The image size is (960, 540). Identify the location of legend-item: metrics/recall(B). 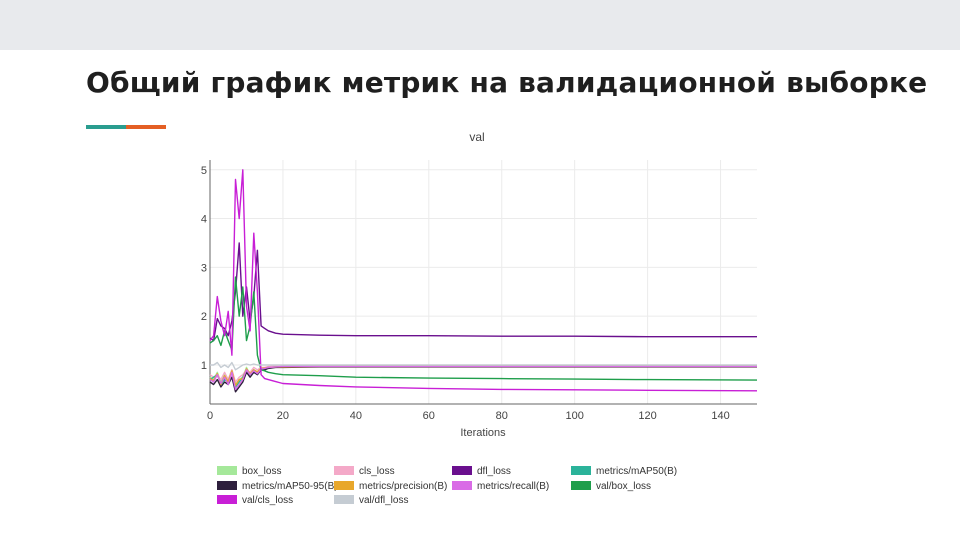
(500, 486).